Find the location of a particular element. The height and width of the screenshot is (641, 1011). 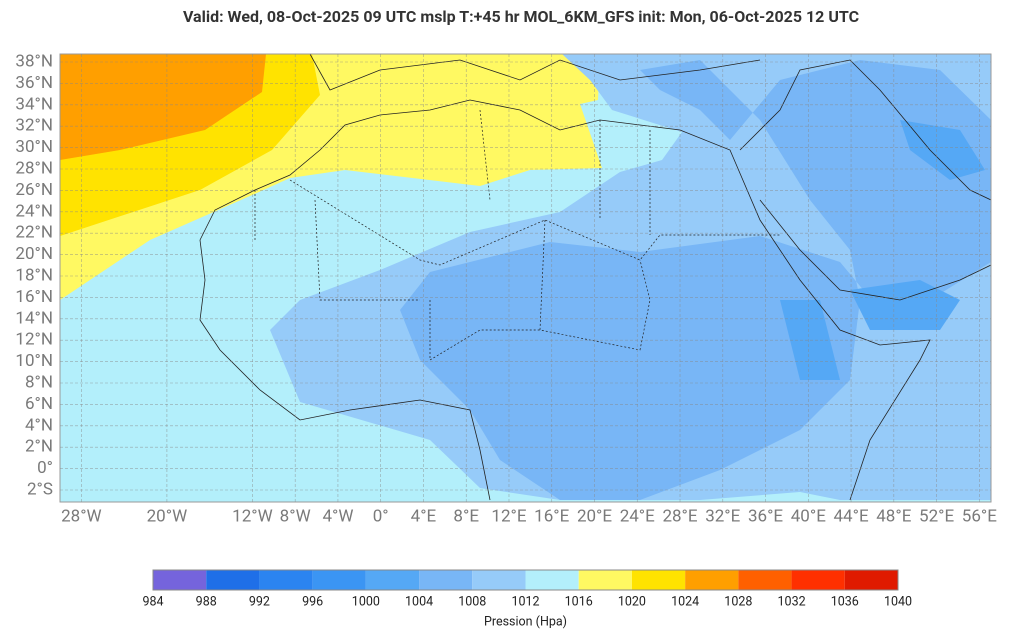

colorbar-tick: 984 is located at coordinates (152, 601).